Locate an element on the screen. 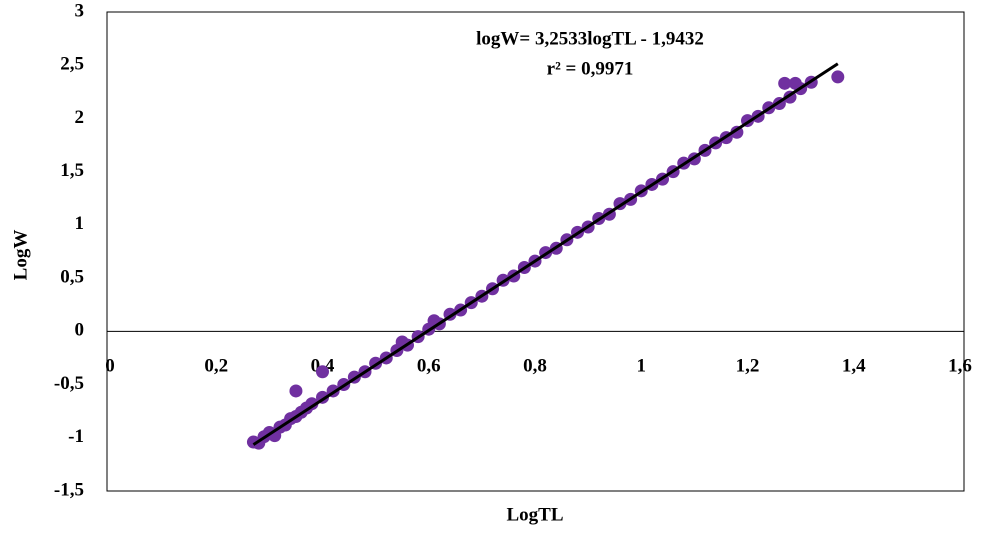 The height and width of the screenshot is (540, 981). x-tick-label: 1,6 is located at coordinates (960, 366).